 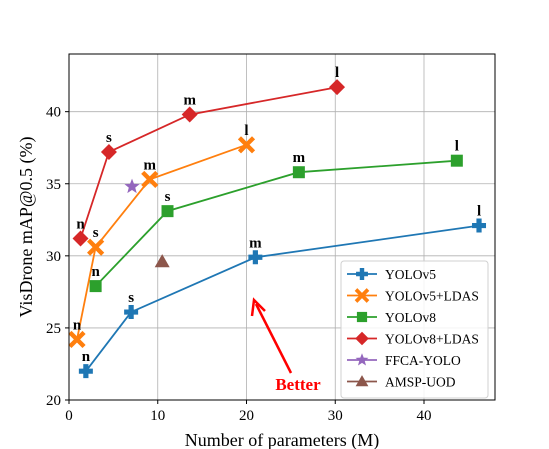 I want to click on legend-label: YOLOv8, so click(x=410, y=317).